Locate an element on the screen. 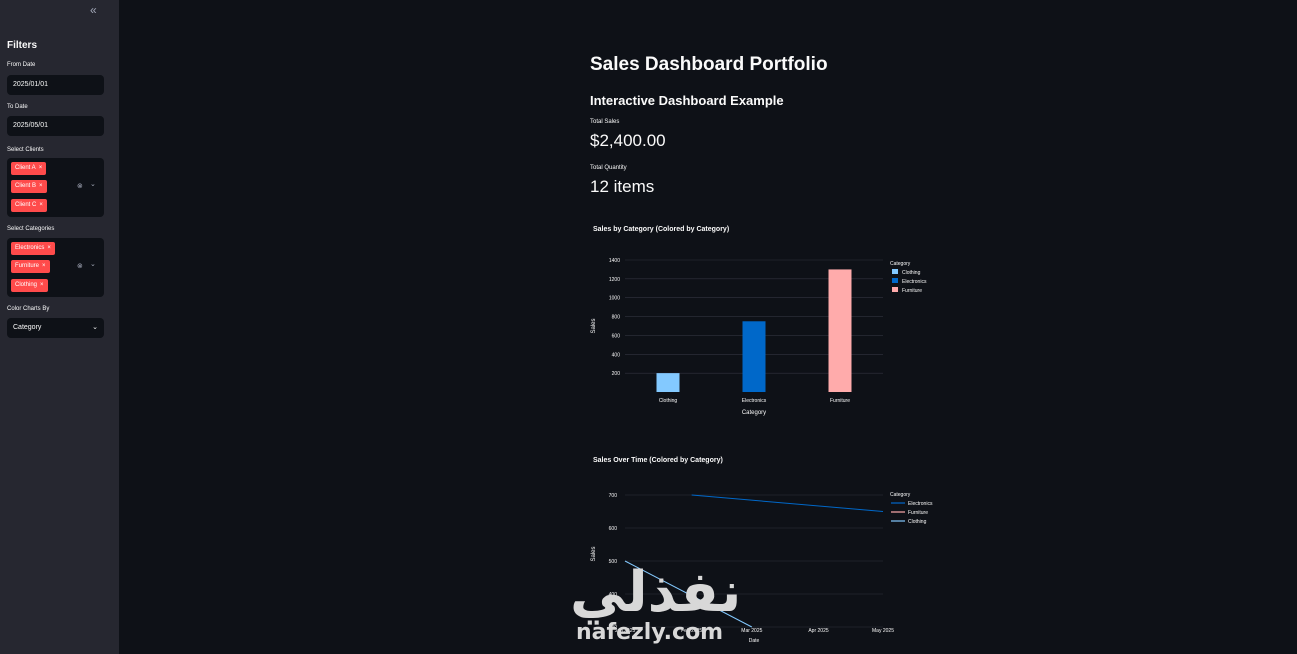  y-tick-label: 1000 is located at coordinates (614, 299).